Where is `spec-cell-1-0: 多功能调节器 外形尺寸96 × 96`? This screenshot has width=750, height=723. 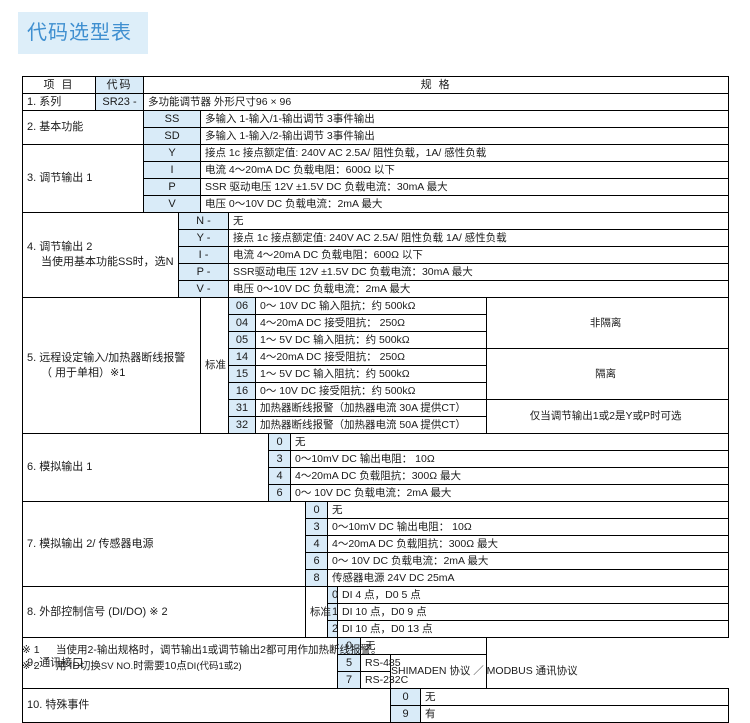 spec-cell-1-0: 多功能调节器 外形尺寸96 × 96 is located at coordinates (436, 102).